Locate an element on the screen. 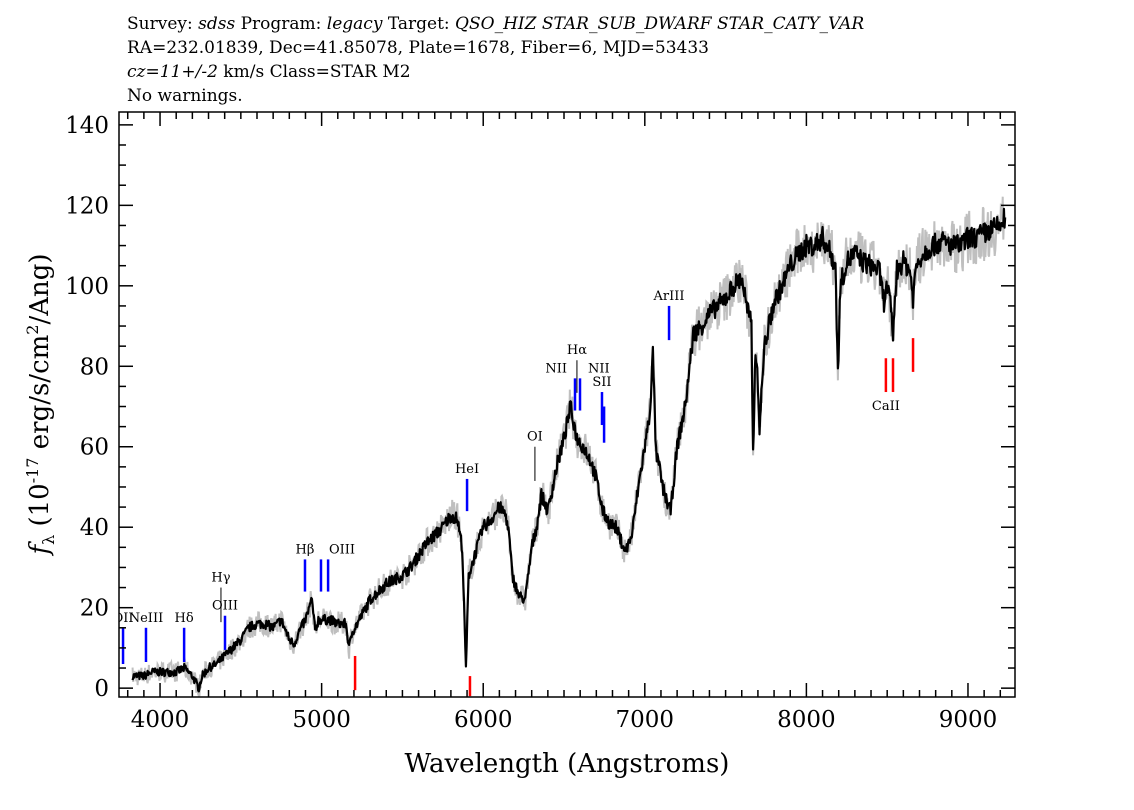 The width and height of the screenshot is (1134, 810). line-label: Hβ is located at coordinates (305, 549).